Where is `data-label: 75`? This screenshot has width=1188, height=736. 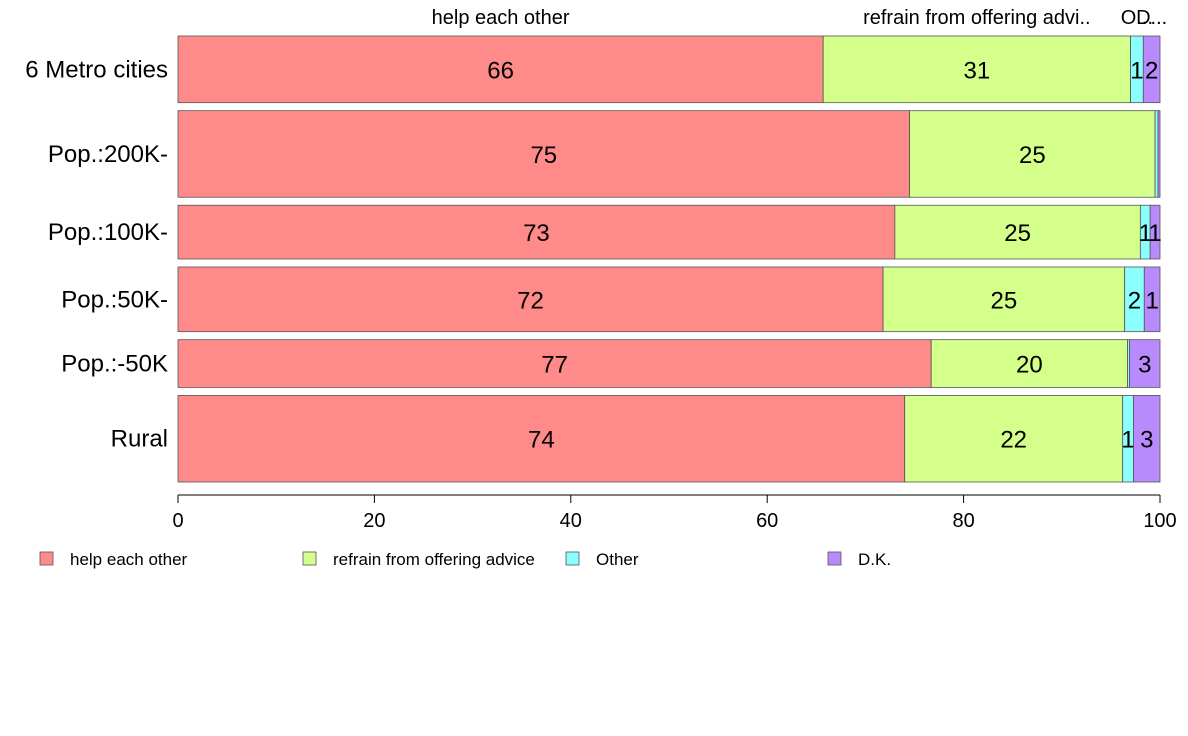
data-label: 75 is located at coordinates (543, 155).